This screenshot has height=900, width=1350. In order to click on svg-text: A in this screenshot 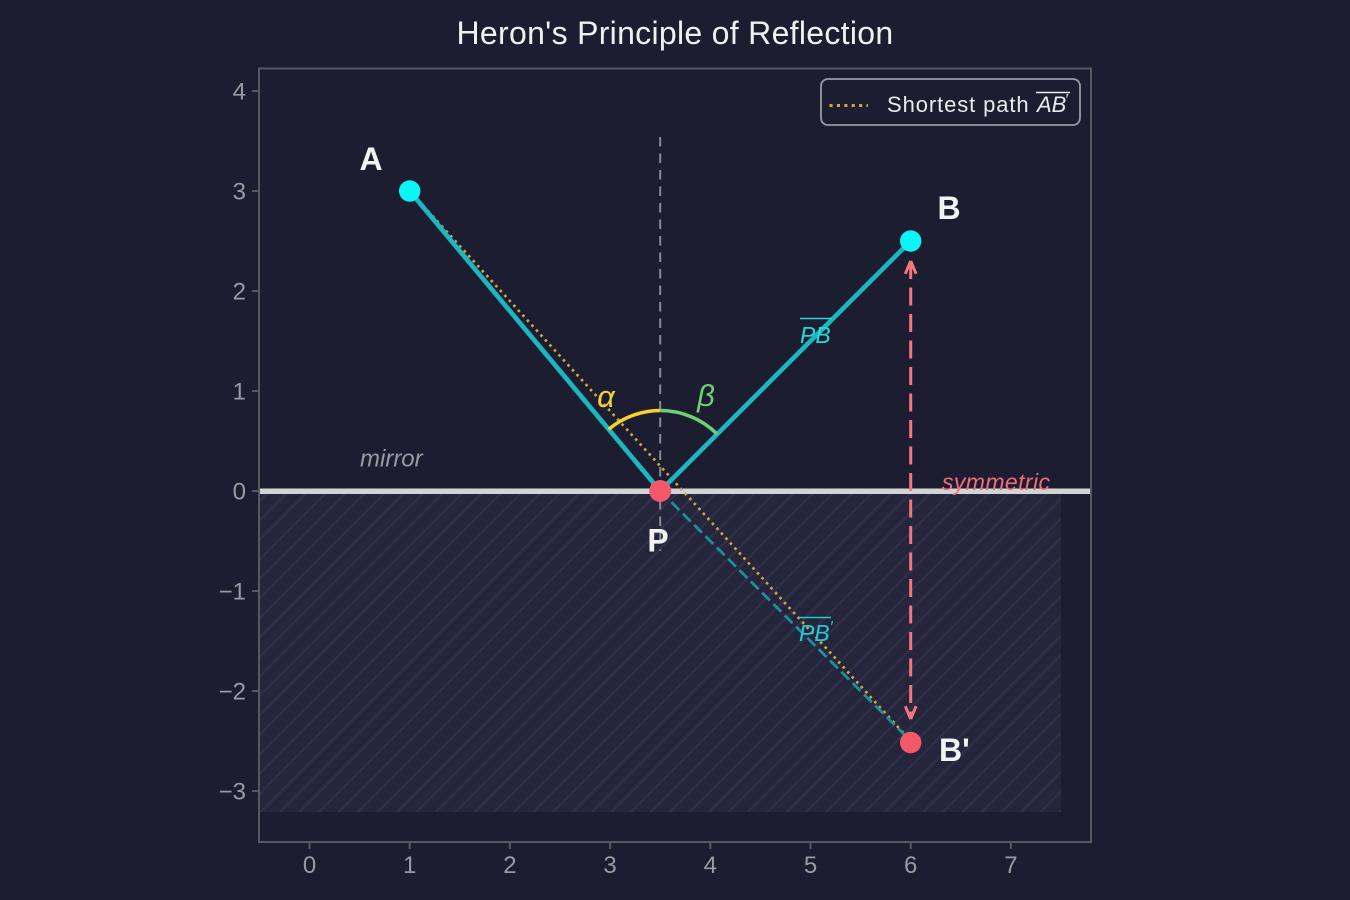, I will do `click(370, 159)`.